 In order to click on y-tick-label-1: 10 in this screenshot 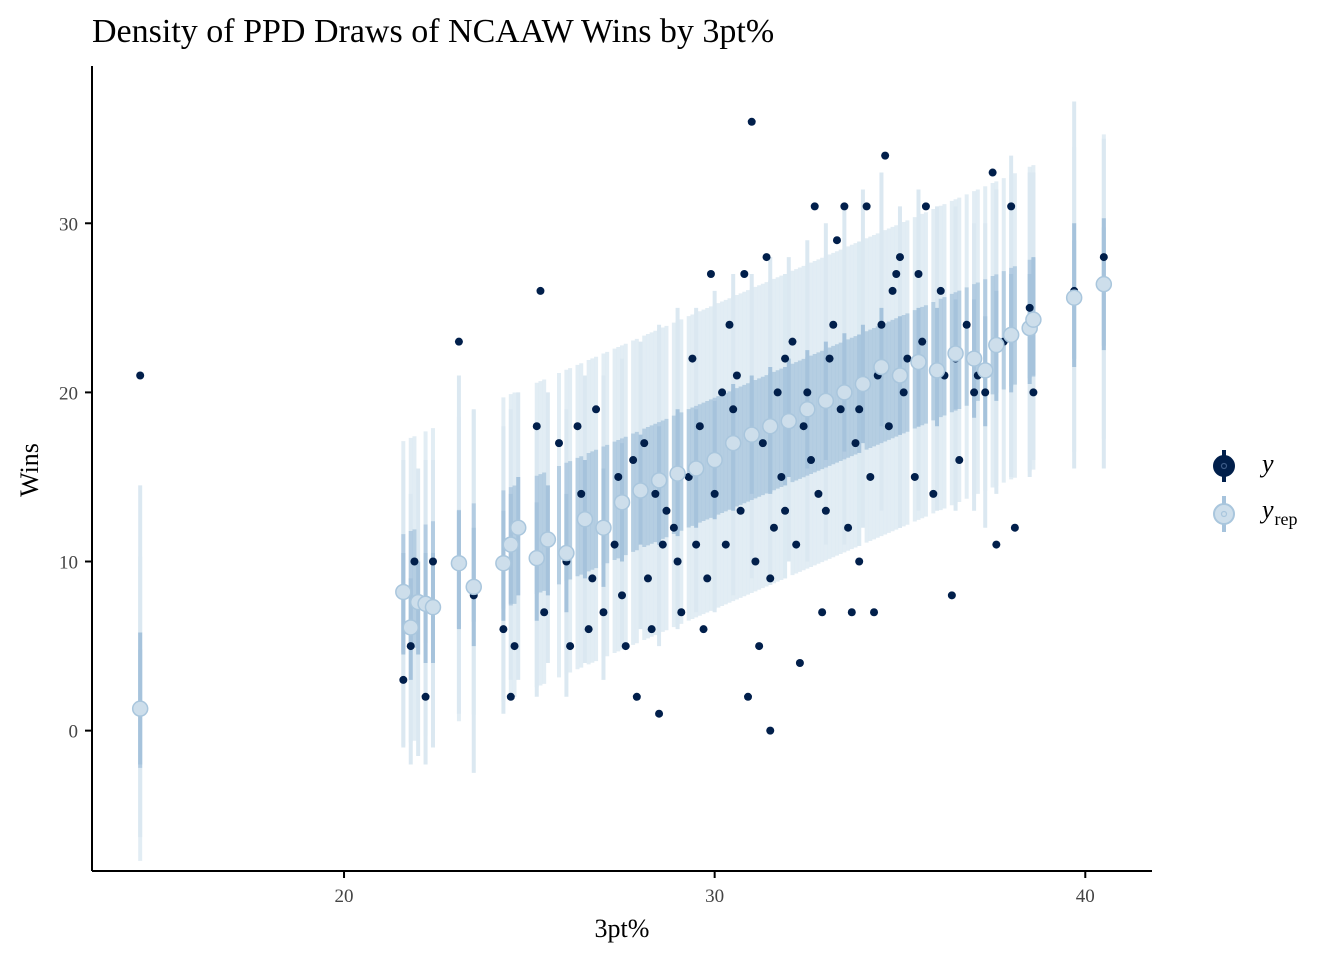, I will do `click(68, 563)`.